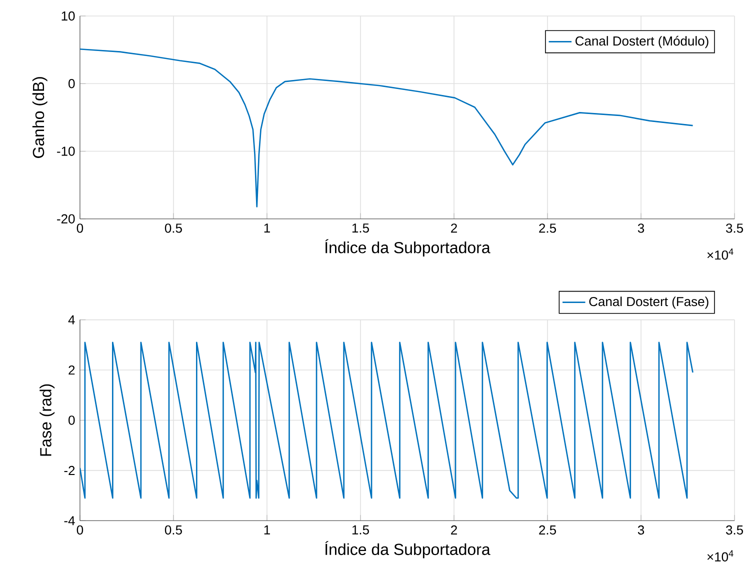 Image resolution: width=748 pixels, height=587 pixels. Describe the element at coordinates (648, 302) in the screenshot. I see `legend-label: Canal Dostert (Fase)` at that location.